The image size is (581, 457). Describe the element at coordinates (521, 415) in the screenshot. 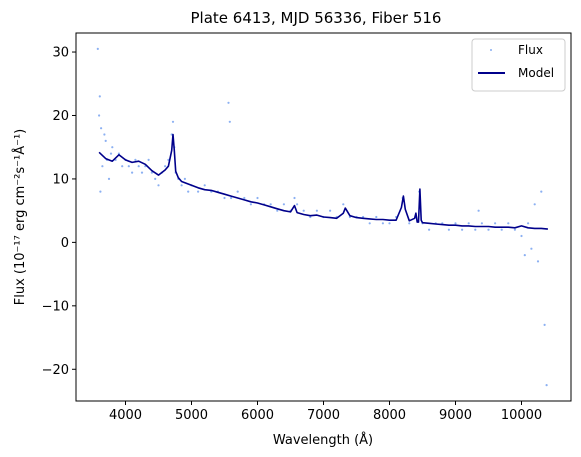

I see `x-tick-label: 10000` at that location.